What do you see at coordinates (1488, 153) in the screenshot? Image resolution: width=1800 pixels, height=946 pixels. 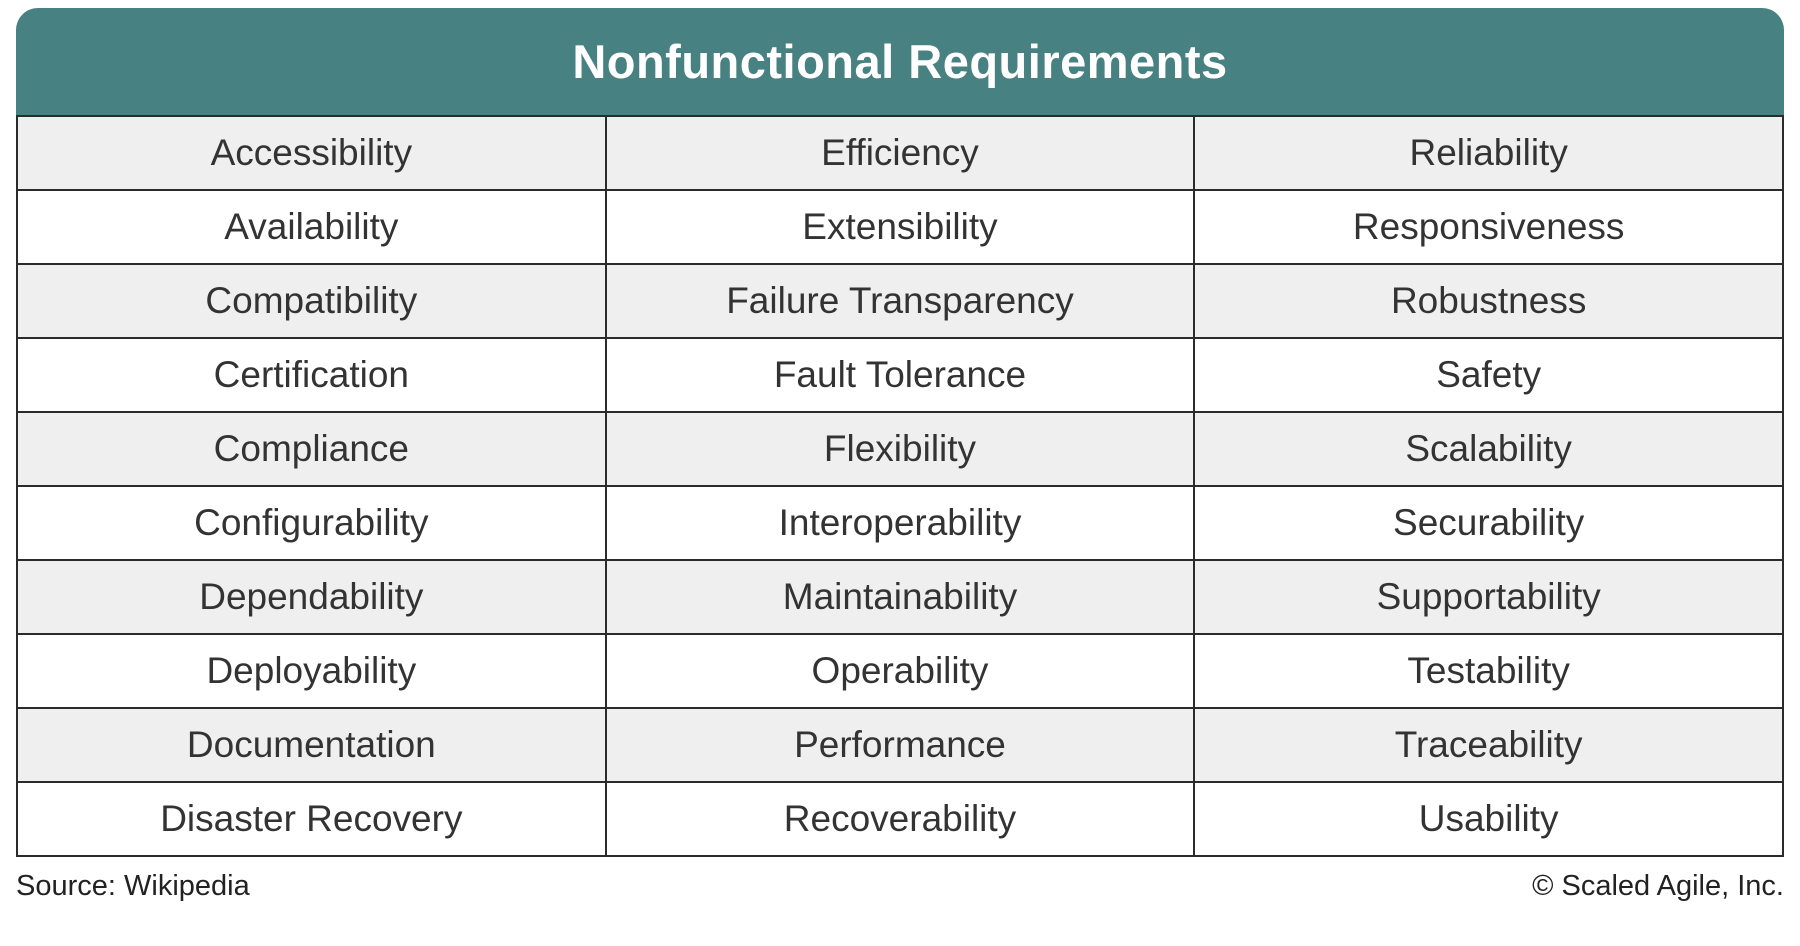 I see `table-cell: Reliability` at bounding box center [1488, 153].